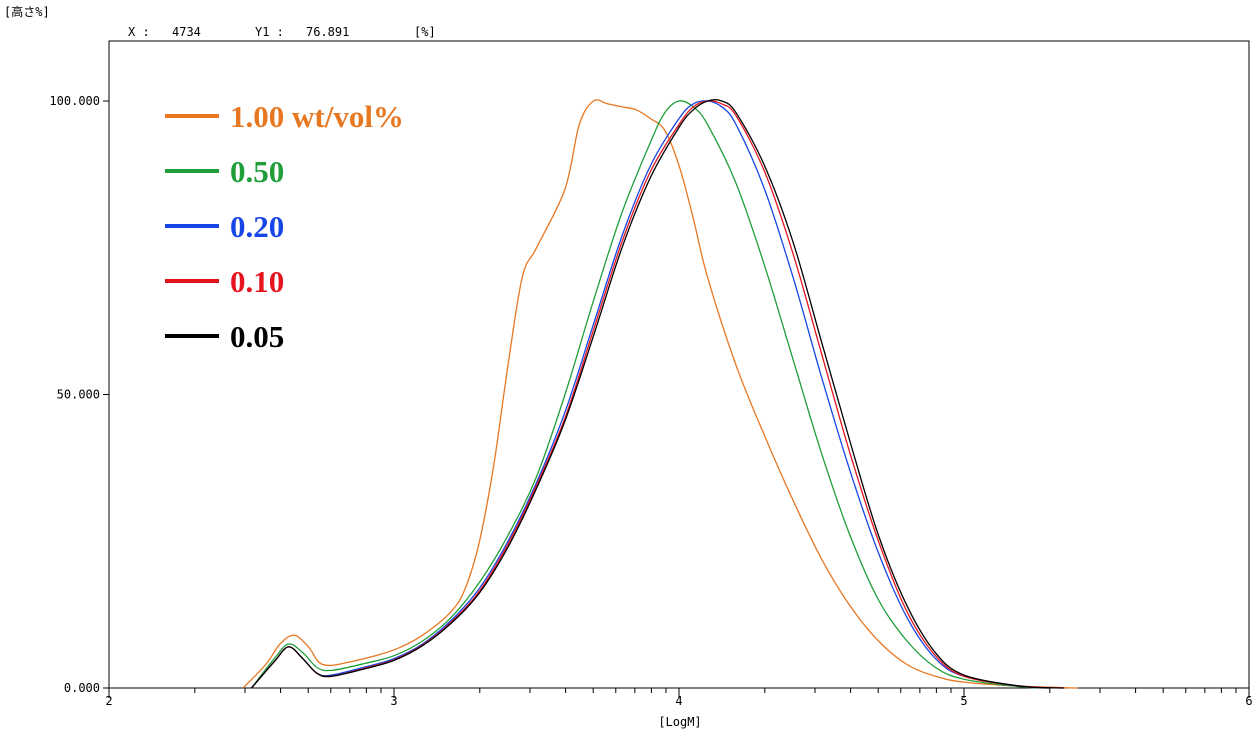 The height and width of the screenshot is (733, 1259). Describe the element at coordinates (186, 32) in the screenshot. I see `x-readout-value: 4734` at that location.